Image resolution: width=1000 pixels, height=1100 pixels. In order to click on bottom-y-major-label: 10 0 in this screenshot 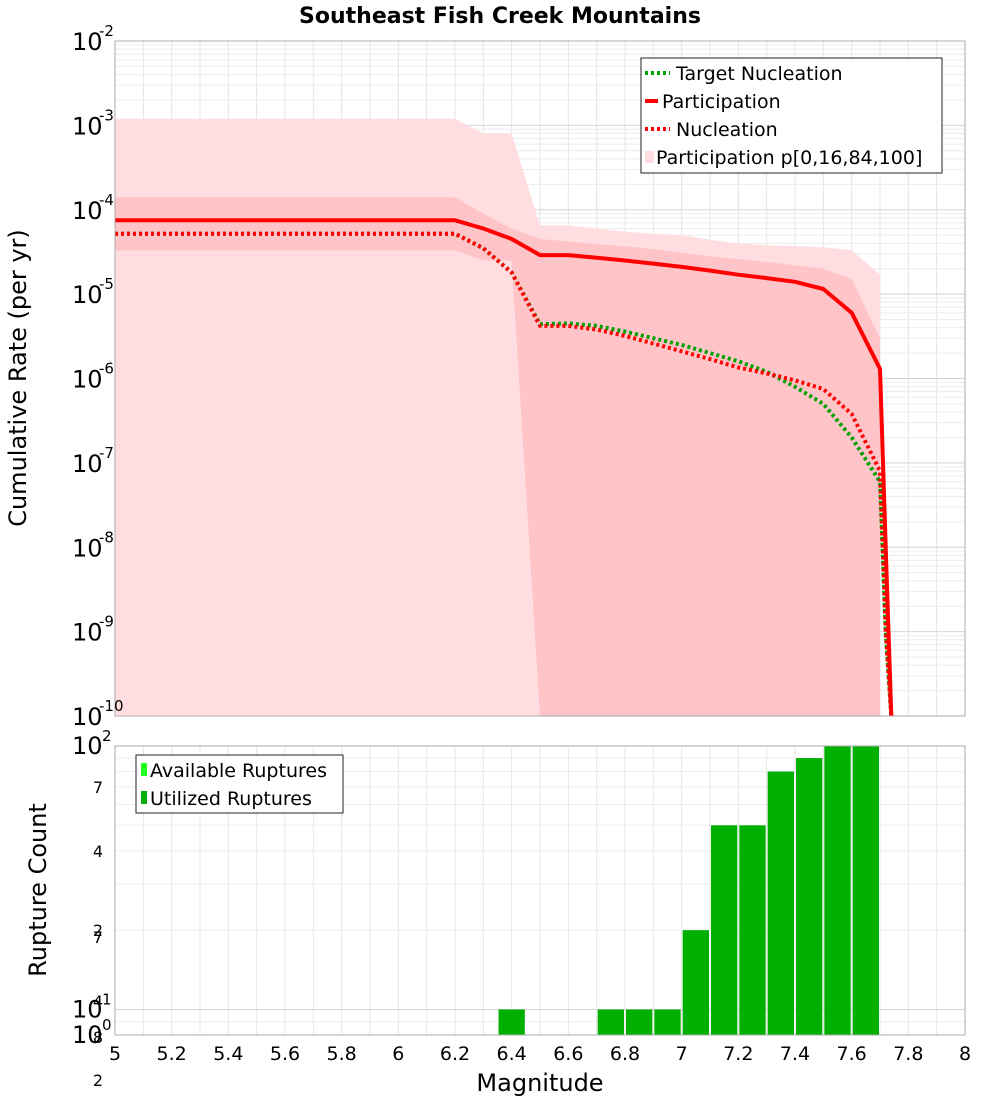, I will do `click(92, 1032)`.